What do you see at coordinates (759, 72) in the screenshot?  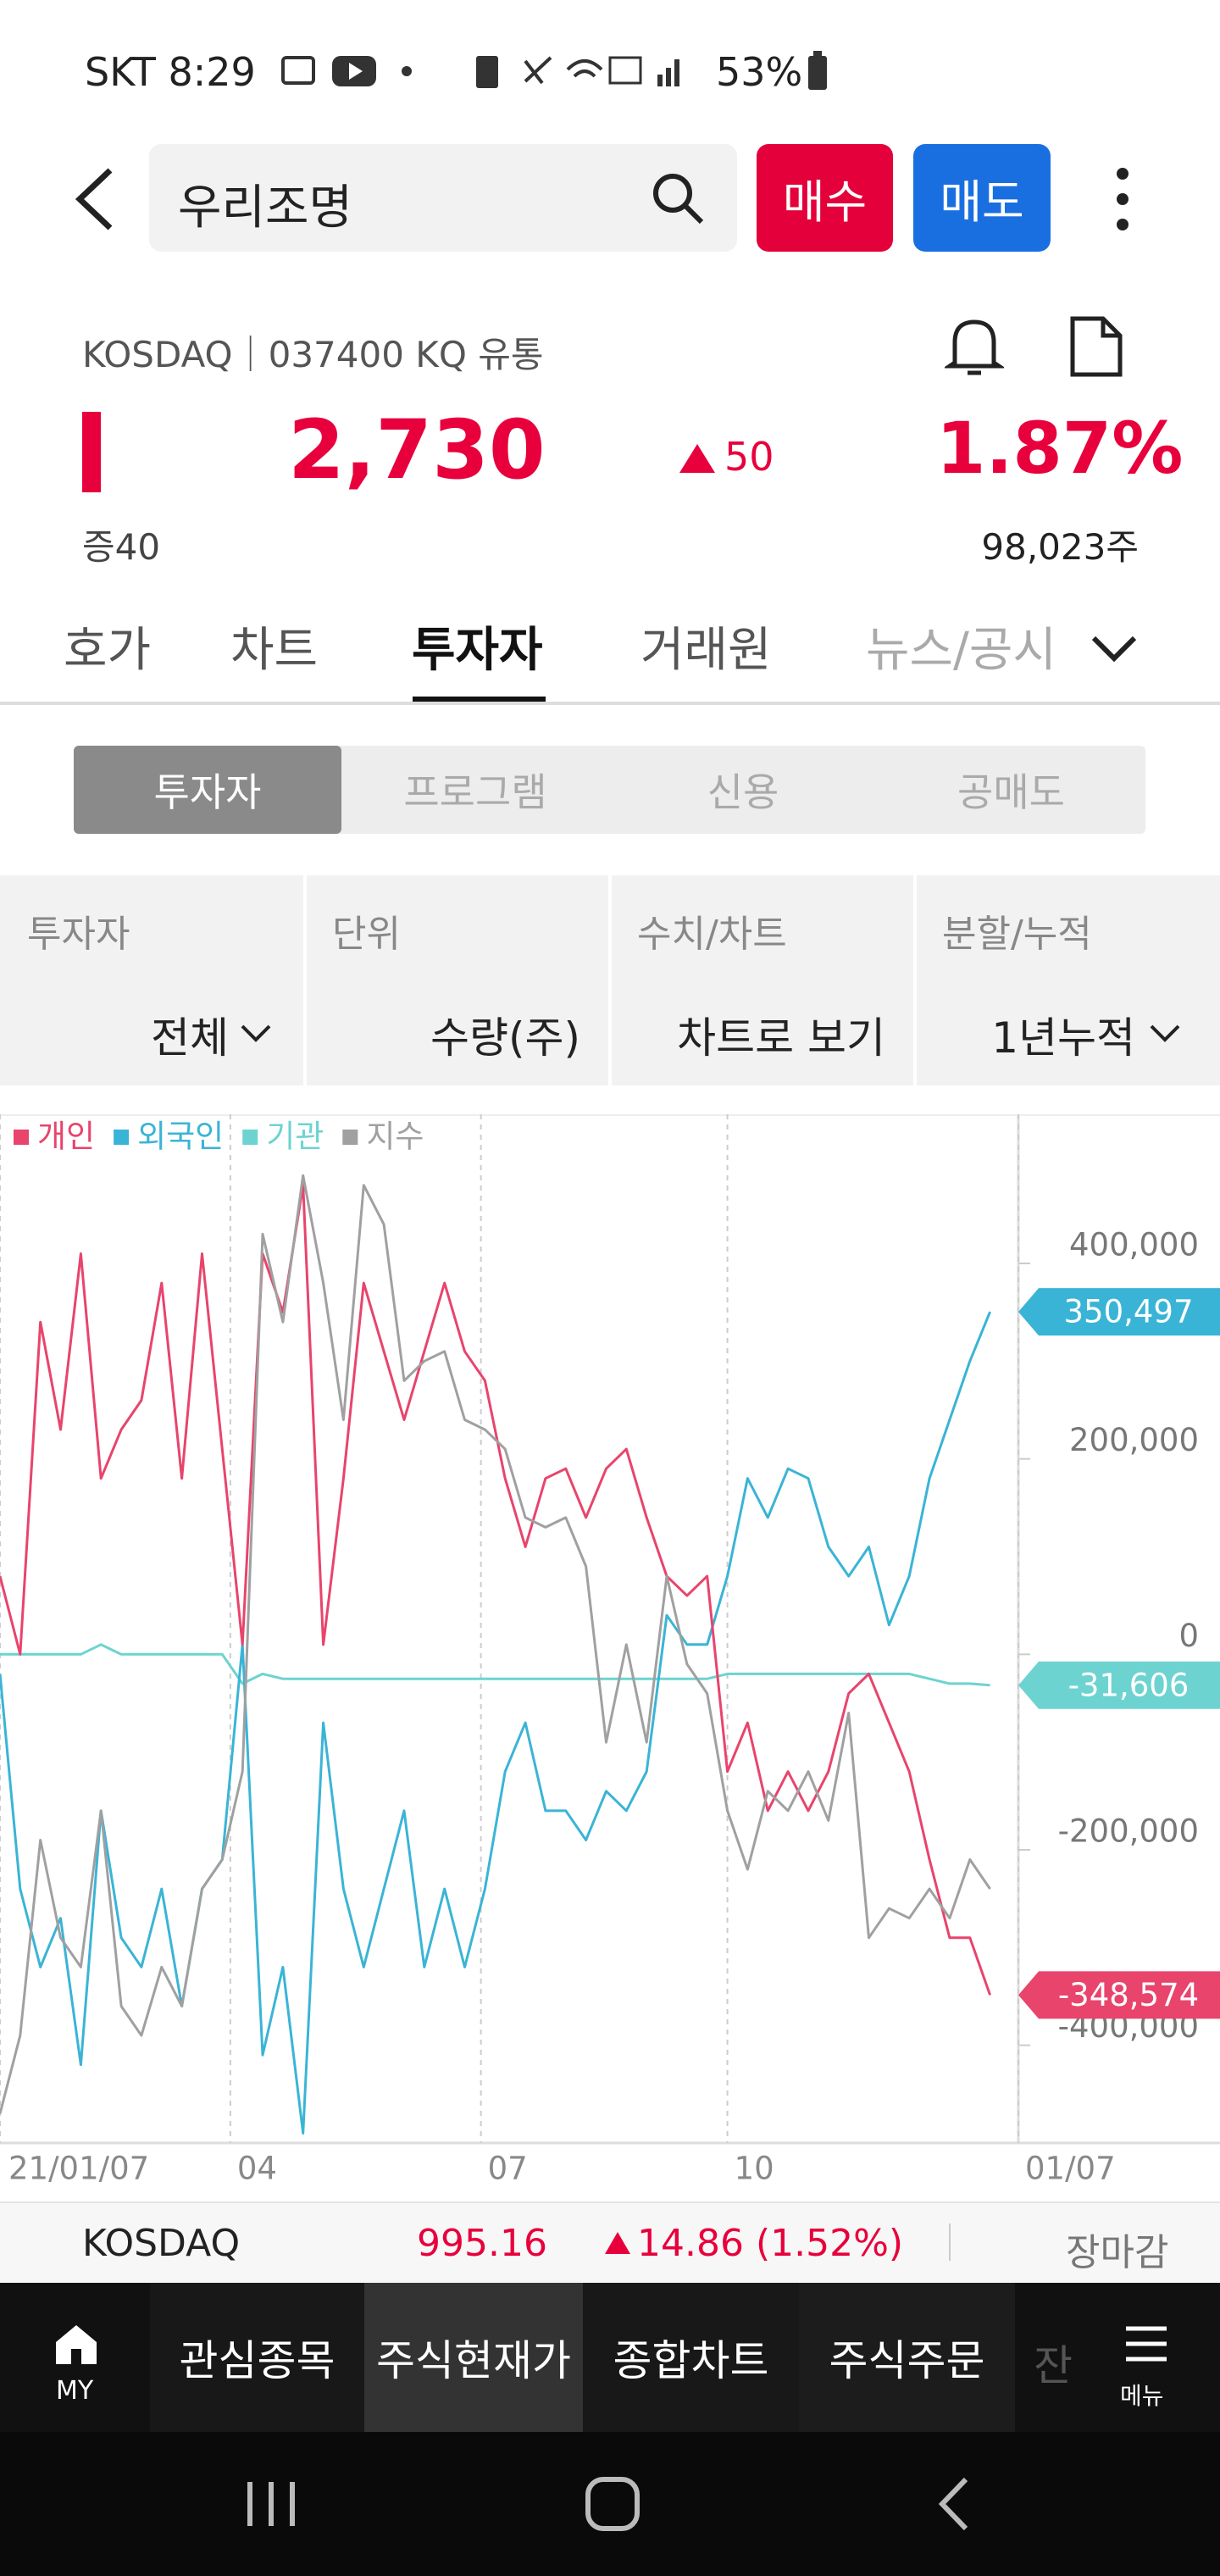 I see `battery-text: 53%` at bounding box center [759, 72].